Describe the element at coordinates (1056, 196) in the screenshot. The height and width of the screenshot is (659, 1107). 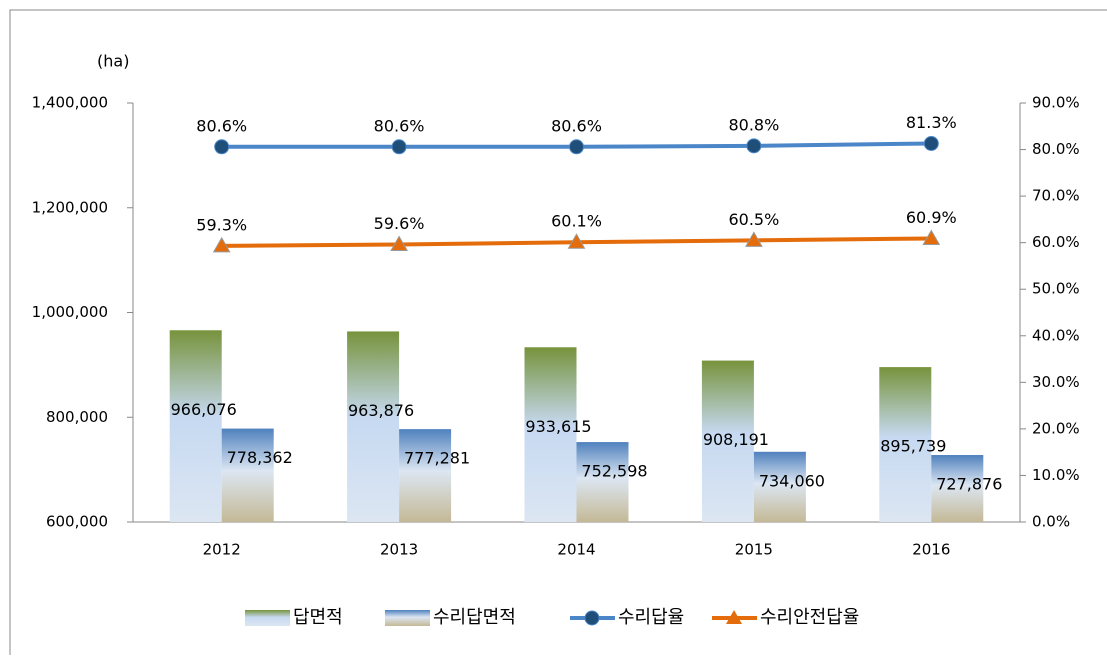
I see `y2-tick-label: 70.0%` at that location.